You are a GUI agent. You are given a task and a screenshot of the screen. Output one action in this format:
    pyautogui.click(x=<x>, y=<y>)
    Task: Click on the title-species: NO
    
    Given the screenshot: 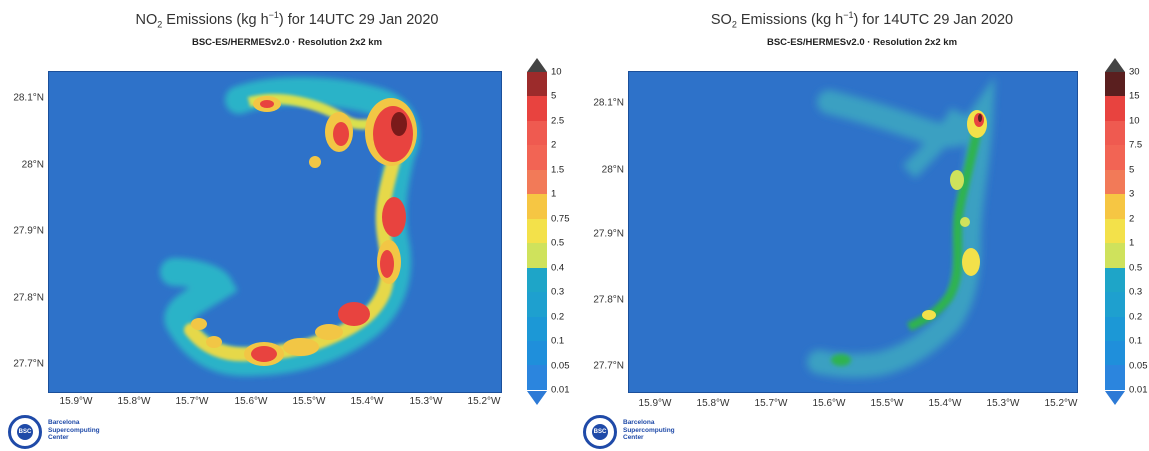 What is the action you would take?
    pyautogui.click(x=146, y=19)
    